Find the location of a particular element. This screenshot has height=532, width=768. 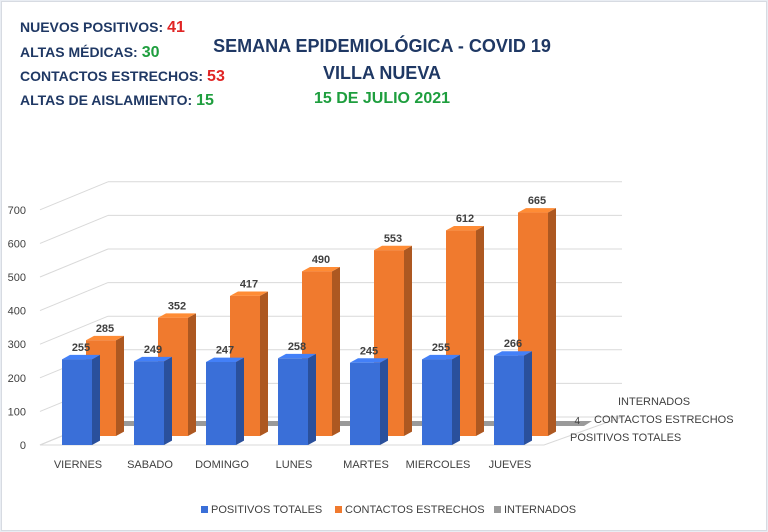

data-label: 249 is located at coordinates (153, 350).